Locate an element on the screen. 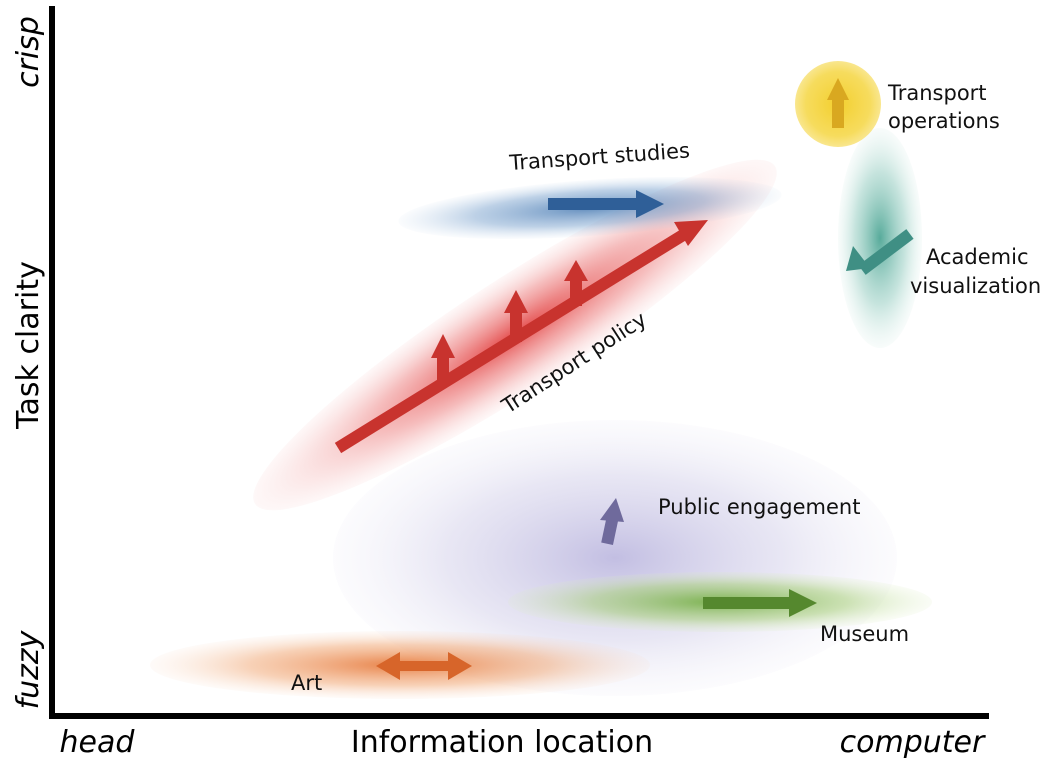 The image size is (1044, 768). transport-studies-label: Transport studies is located at coordinates (599, 156).